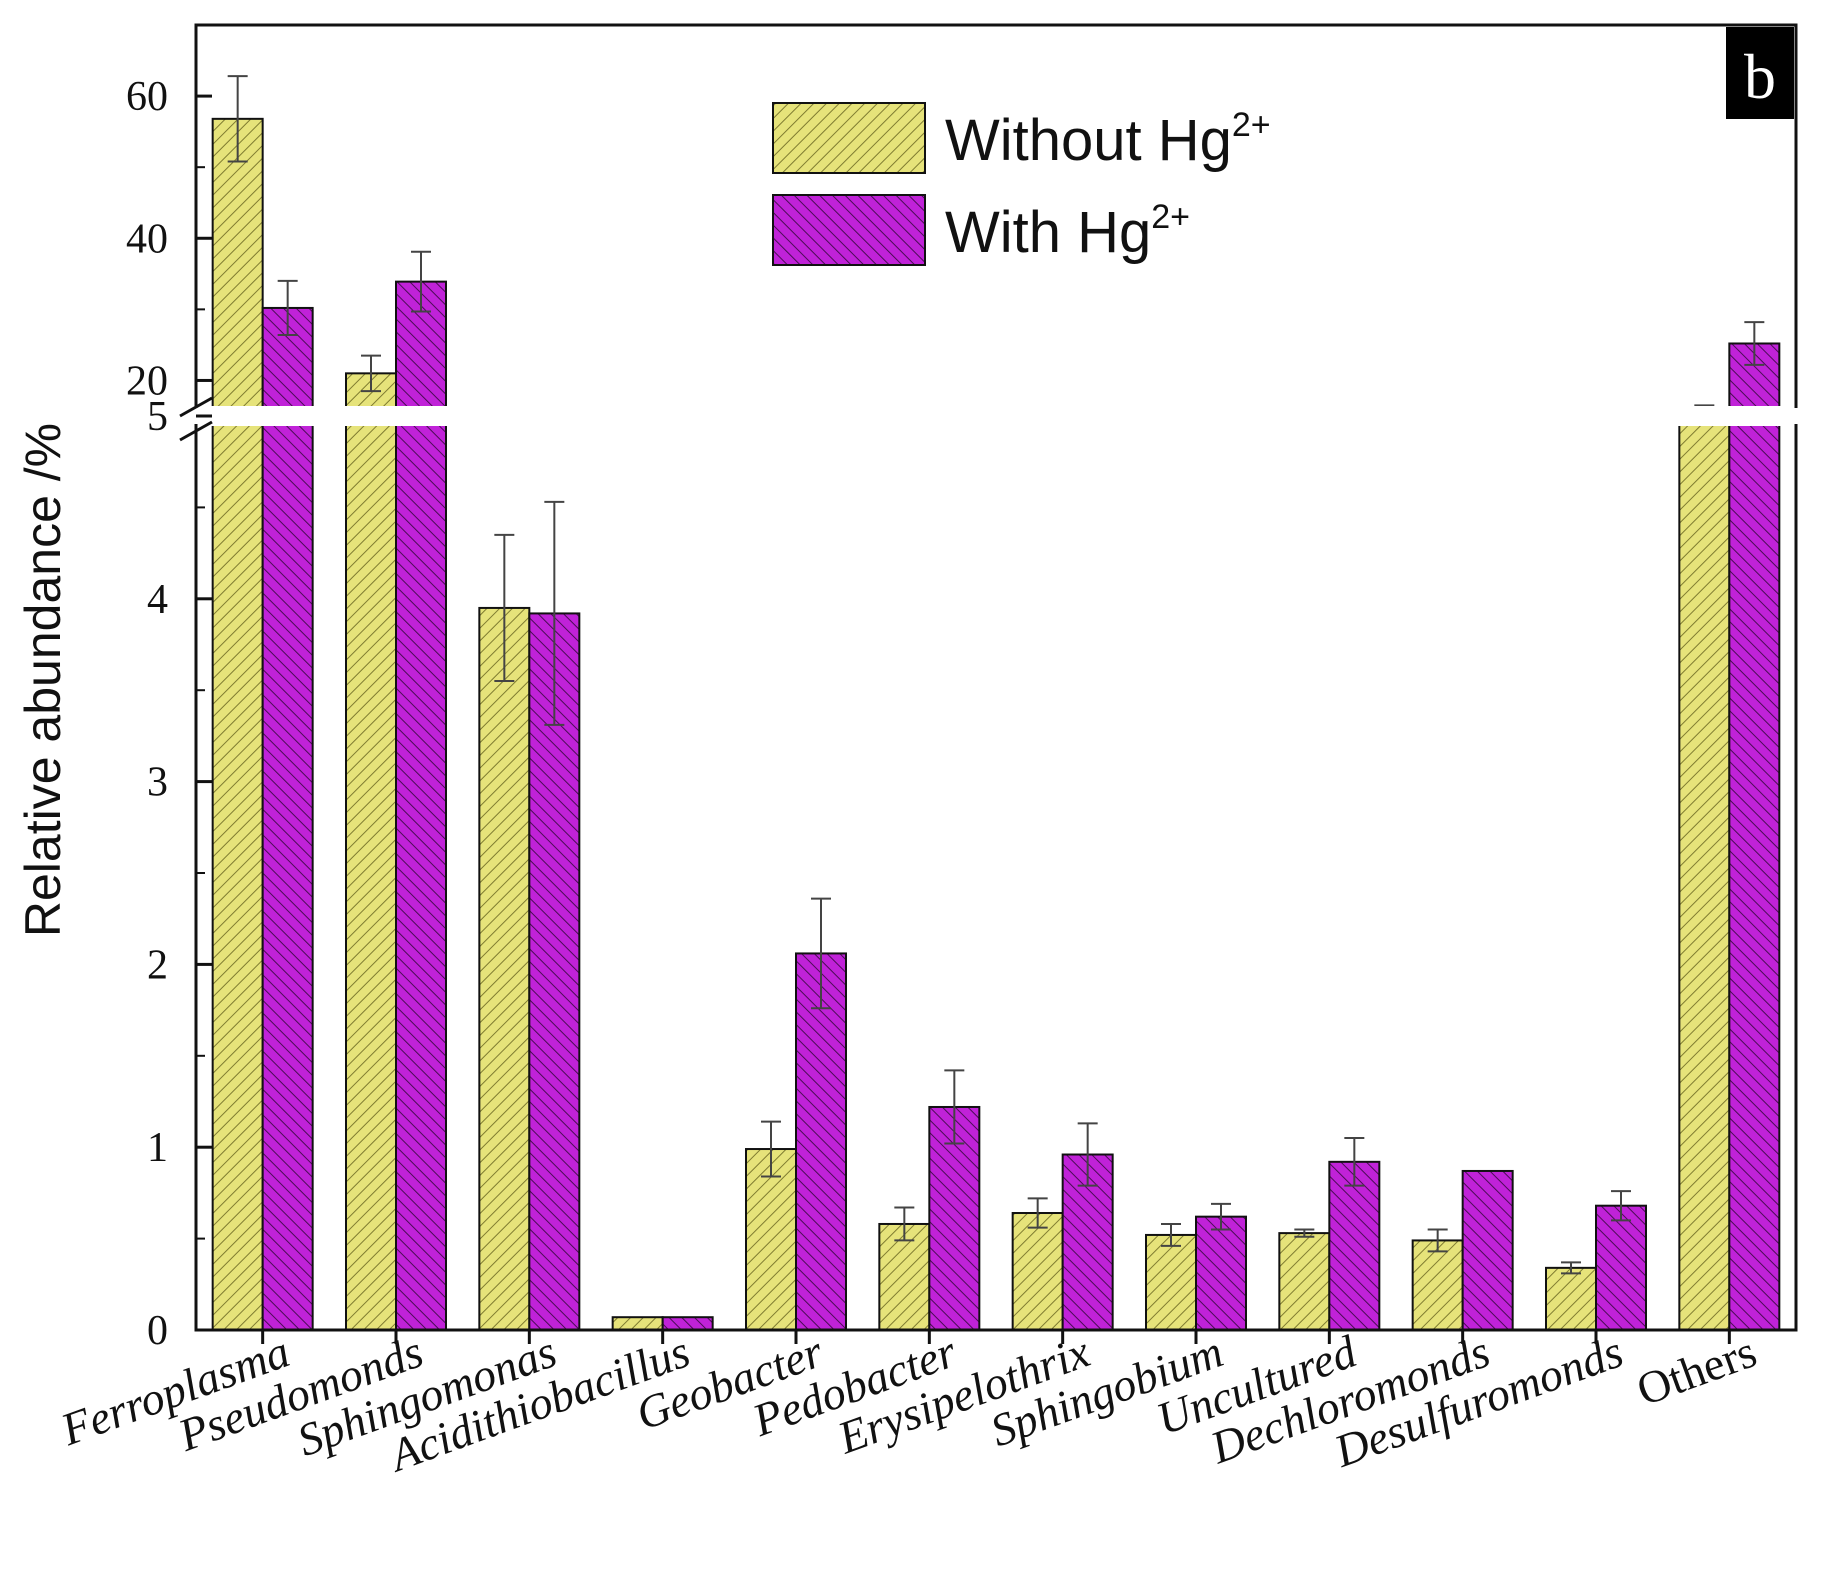  What do you see at coordinates (371, 851) in the screenshot?
I see `bar-without-pseudomonds` at bounding box center [371, 851].